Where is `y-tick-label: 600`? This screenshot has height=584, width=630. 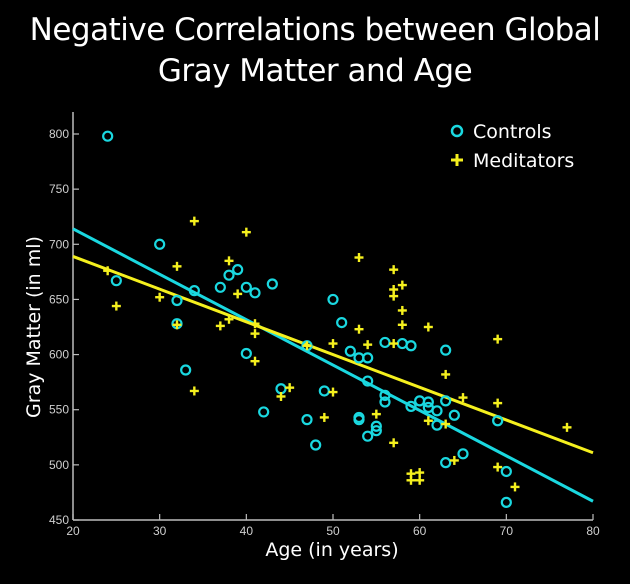
y-tick-label: 600 is located at coordinates (59, 355).